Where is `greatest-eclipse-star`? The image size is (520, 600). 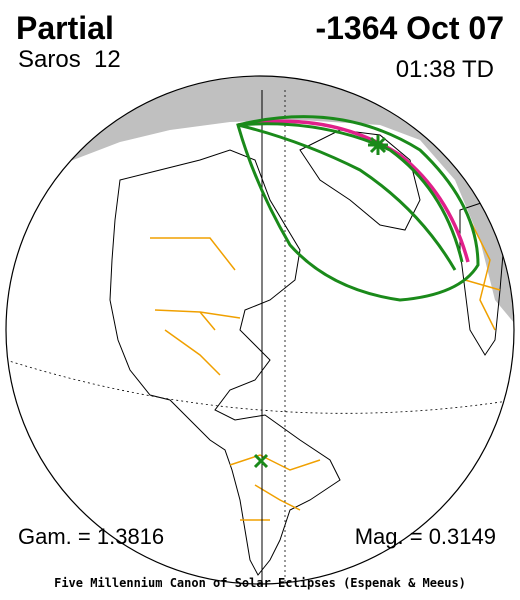 greatest-eclipse-star is located at coordinates (378, 145).